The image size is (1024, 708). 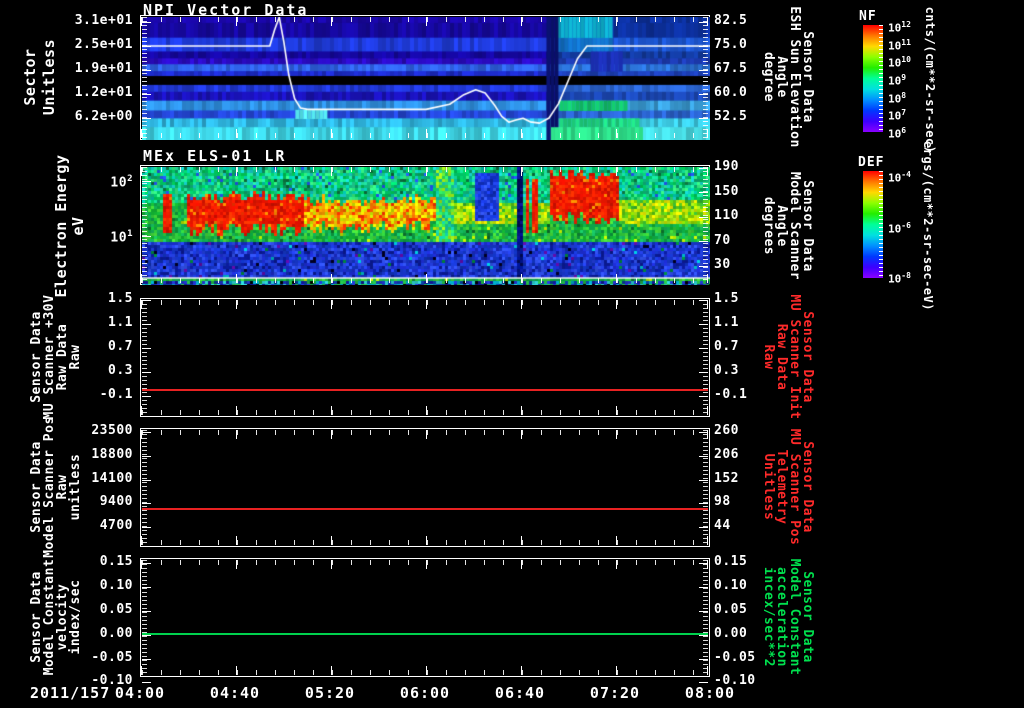 What do you see at coordinates (726, 191) in the screenshot?
I see `y2tick-els: 150` at bounding box center [726, 191].